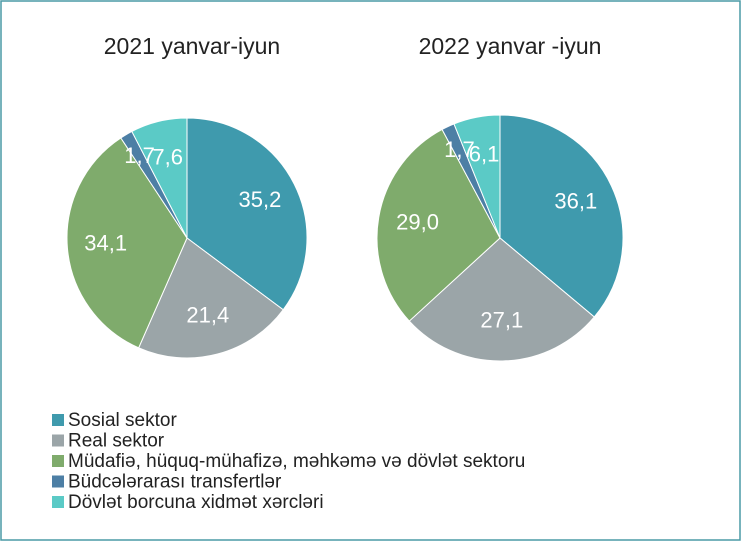 This screenshot has height=541, width=741. Describe the element at coordinates (192, 46) in the screenshot. I see `chart-title: 2021 yanvar-iyun` at that location.